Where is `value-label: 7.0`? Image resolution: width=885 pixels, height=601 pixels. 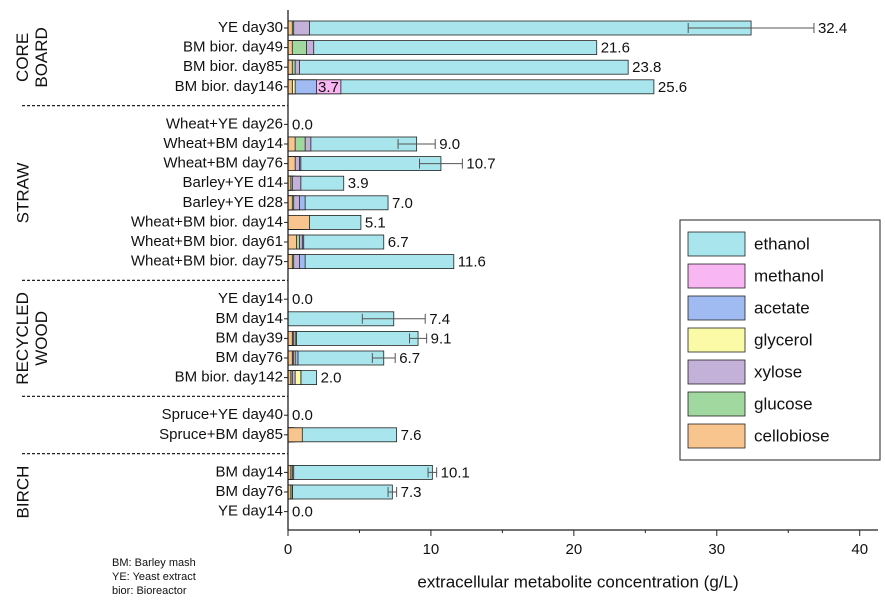 value-label: 7.0 is located at coordinates (402, 203).